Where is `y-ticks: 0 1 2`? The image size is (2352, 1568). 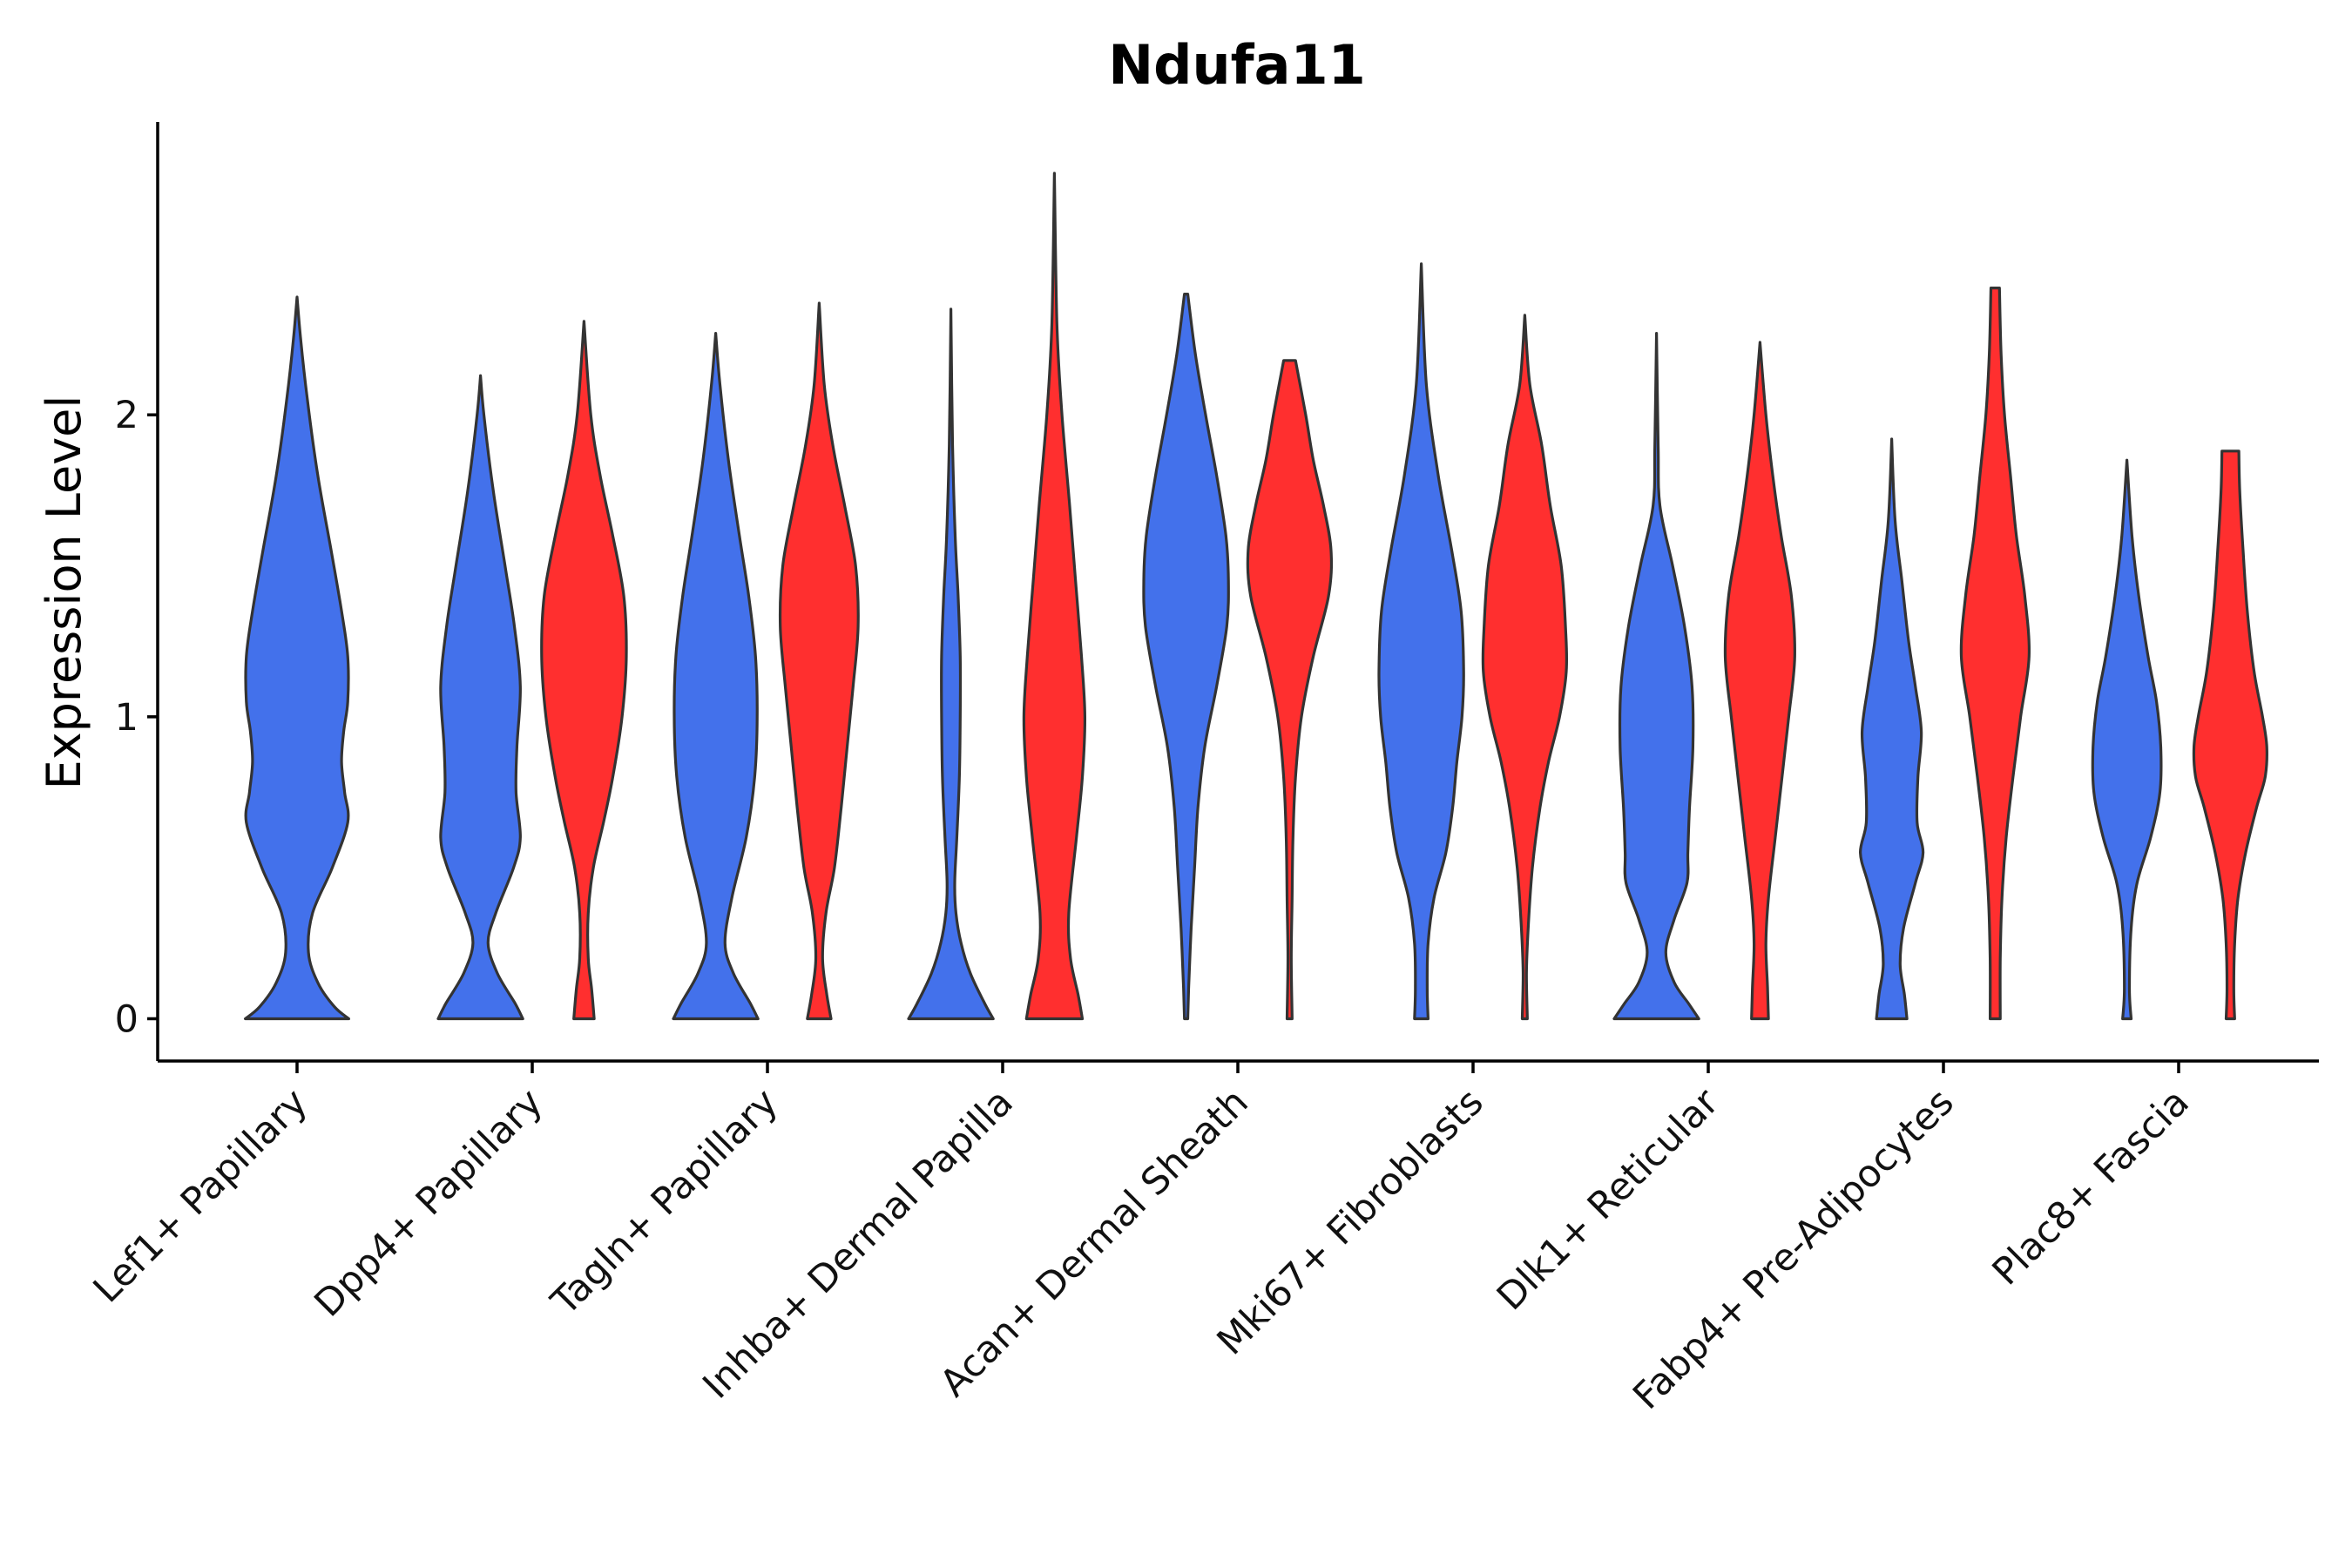
y-ticks: 0 1 2 is located at coordinates (136, 717).